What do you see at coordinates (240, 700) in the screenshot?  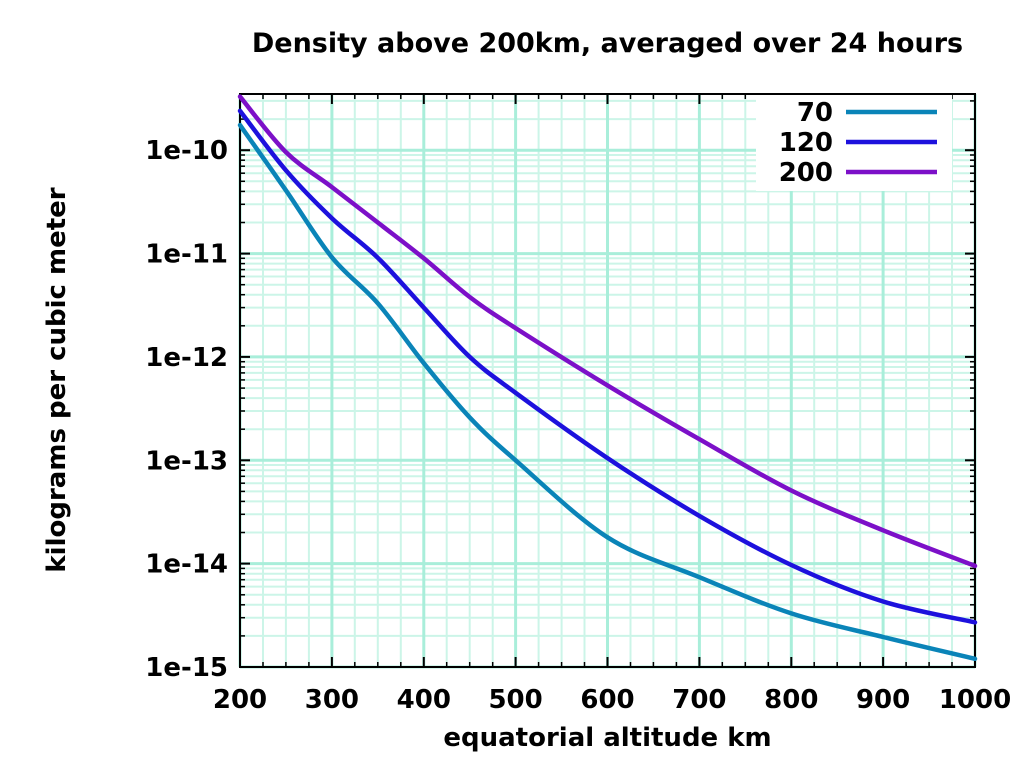 I see `x-tick-label: 200` at bounding box center [240, 700].